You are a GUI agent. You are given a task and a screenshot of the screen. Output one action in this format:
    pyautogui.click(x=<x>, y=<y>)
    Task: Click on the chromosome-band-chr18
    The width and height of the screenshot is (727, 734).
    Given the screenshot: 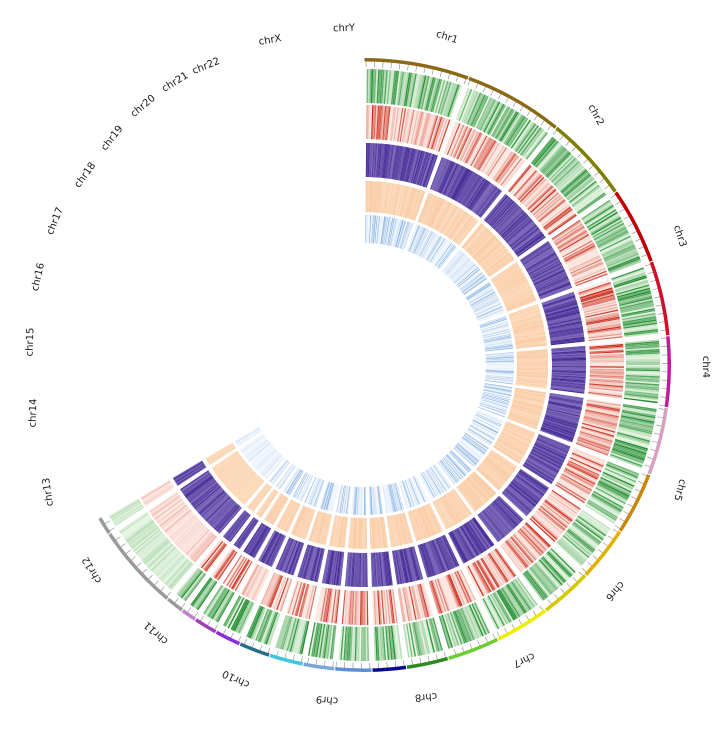 What is the action you would take?
    pyautogui.click(x=255, y=649)
    